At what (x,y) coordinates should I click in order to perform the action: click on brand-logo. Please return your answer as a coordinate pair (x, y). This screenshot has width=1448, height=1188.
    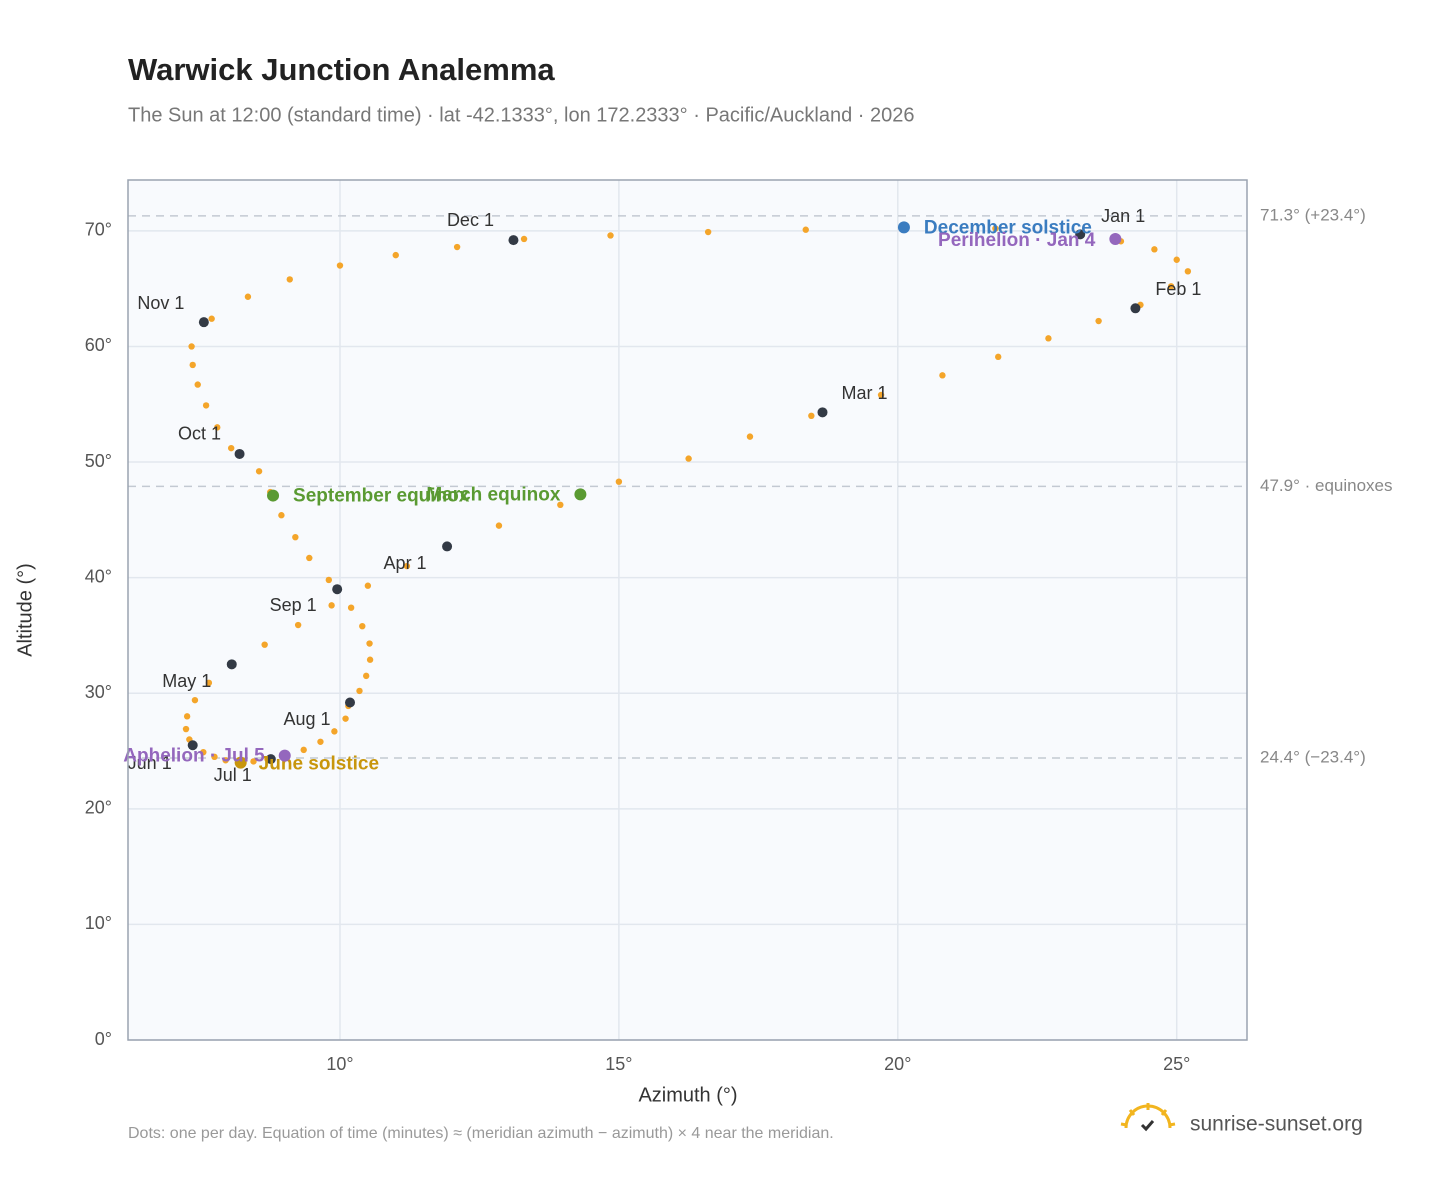
    Looking at the image, I should click on (1148, 1117).